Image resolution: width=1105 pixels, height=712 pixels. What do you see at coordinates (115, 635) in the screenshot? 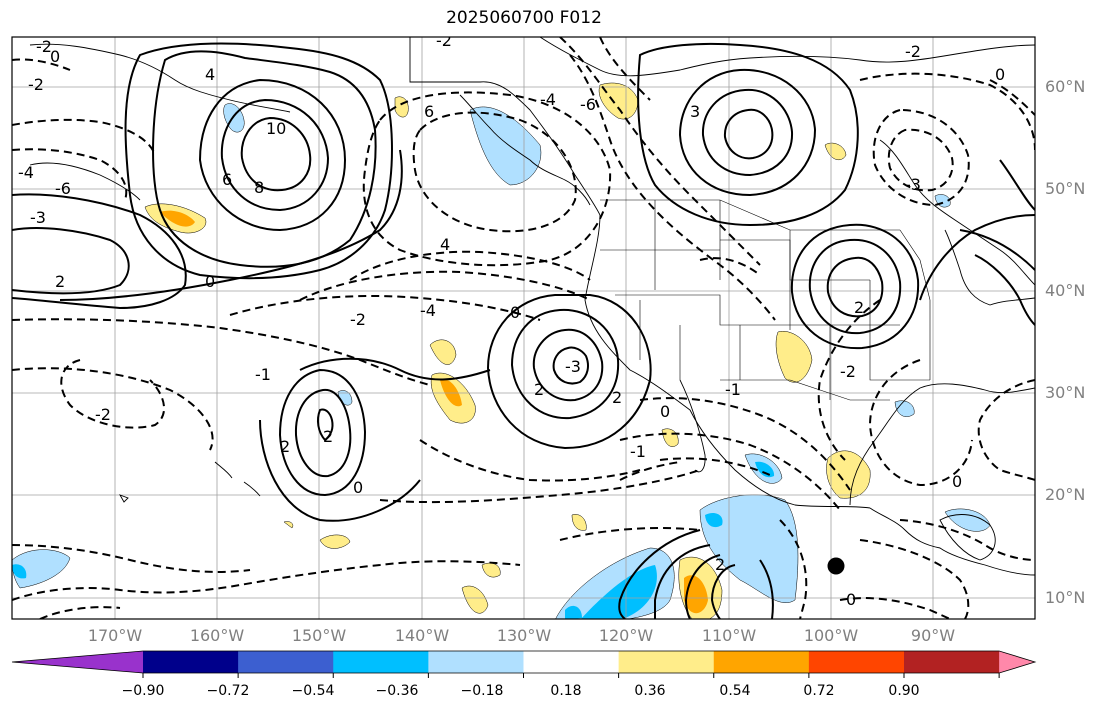
I see `lon-label: 170°W` at bounding box center [115, 635].